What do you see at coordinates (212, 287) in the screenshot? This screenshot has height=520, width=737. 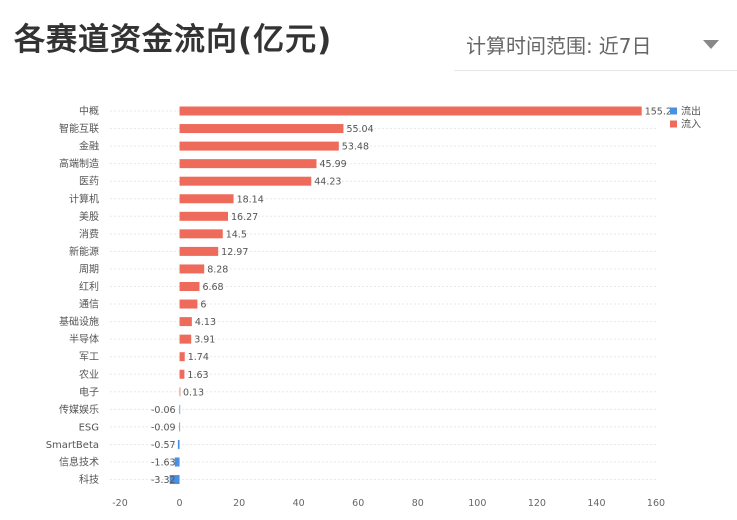 I see `value-label: 6.68` at bounding box center [212, 287].